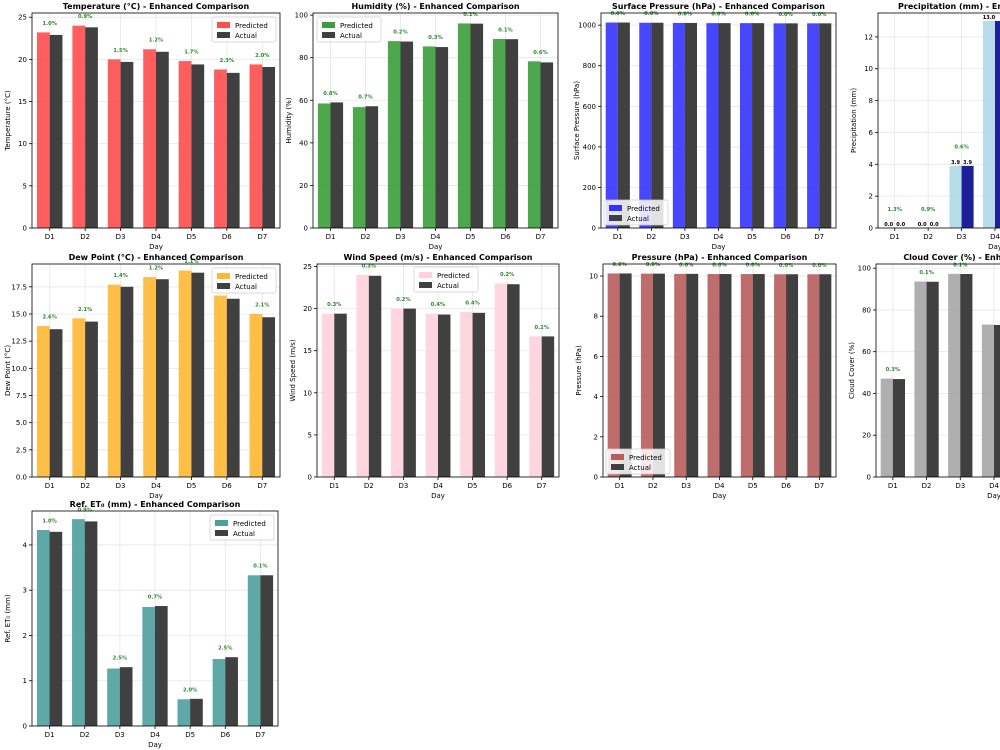 This screenshot has height=750, width=1000. Describe the element at coordinates (19, 369) in the screenshot. I see `y-tick-label: 10.0` at that location.